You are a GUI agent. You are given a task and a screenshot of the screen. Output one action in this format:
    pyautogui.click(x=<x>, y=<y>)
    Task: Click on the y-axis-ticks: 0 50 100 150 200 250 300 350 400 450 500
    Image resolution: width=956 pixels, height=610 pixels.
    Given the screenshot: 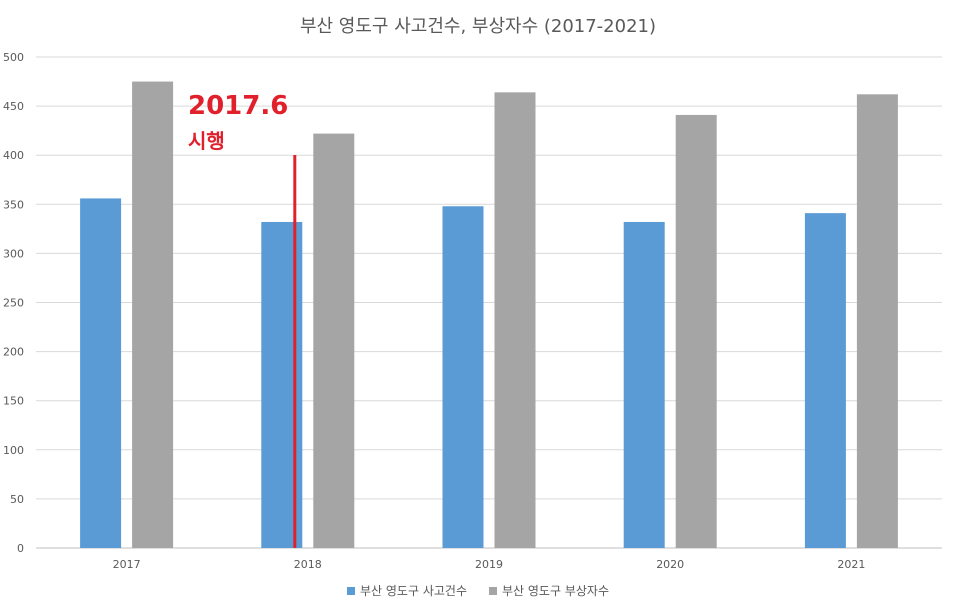 What is the action you would take?
    pyautogui.click(x=13, y=303)
    